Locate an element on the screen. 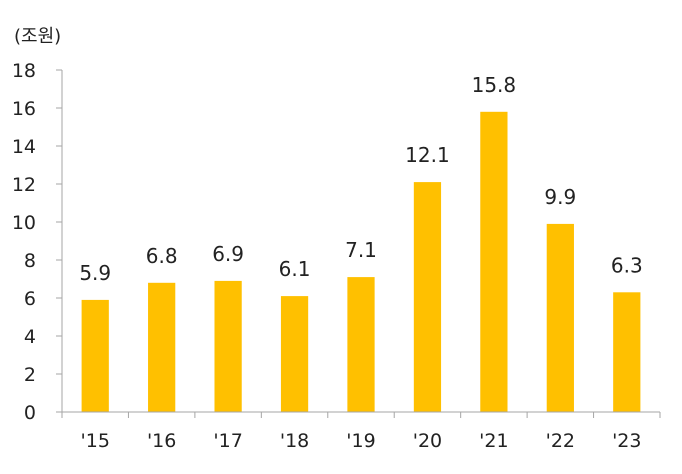 This screenshot has height=474, width=682. y-tick-label: 14 is located at coordinates (24, 147).